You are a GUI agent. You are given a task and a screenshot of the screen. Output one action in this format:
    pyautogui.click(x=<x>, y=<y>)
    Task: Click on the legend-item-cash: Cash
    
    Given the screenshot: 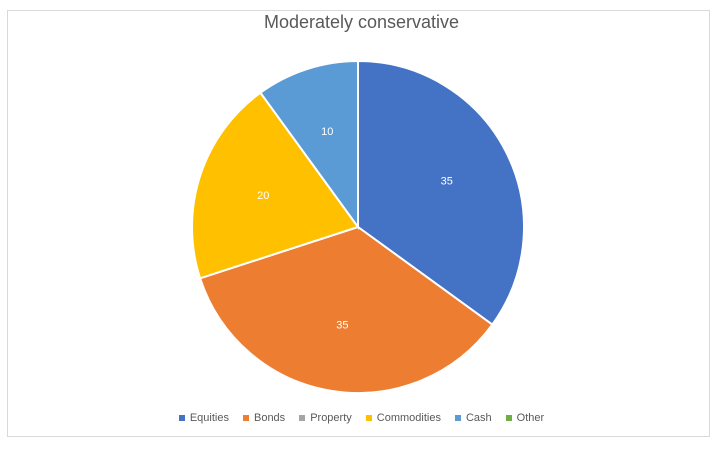 What is the action you would take?
    pyautogui.click(x=473, y=418)
    